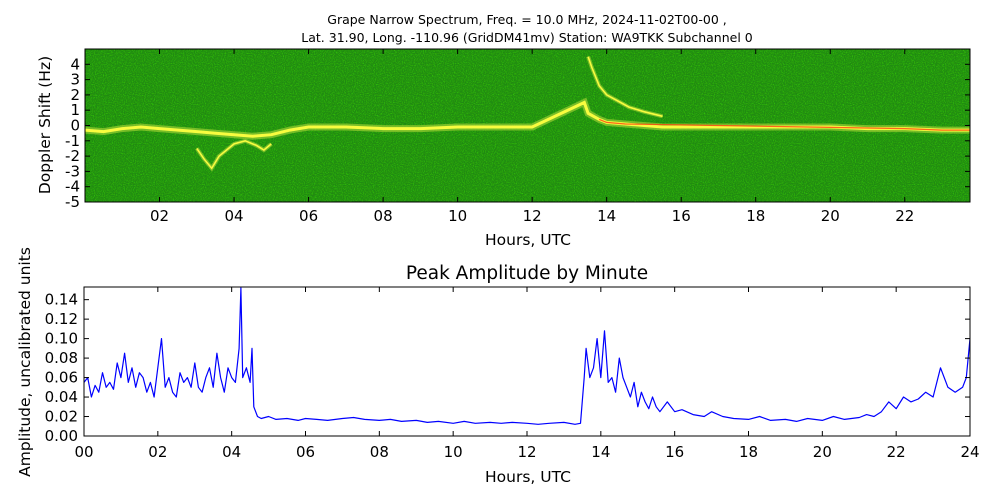 The image size is (1000, 500). I want to click on spectrogram-y-axis-label: Doppler Shift (Hz), so click(45, 125).